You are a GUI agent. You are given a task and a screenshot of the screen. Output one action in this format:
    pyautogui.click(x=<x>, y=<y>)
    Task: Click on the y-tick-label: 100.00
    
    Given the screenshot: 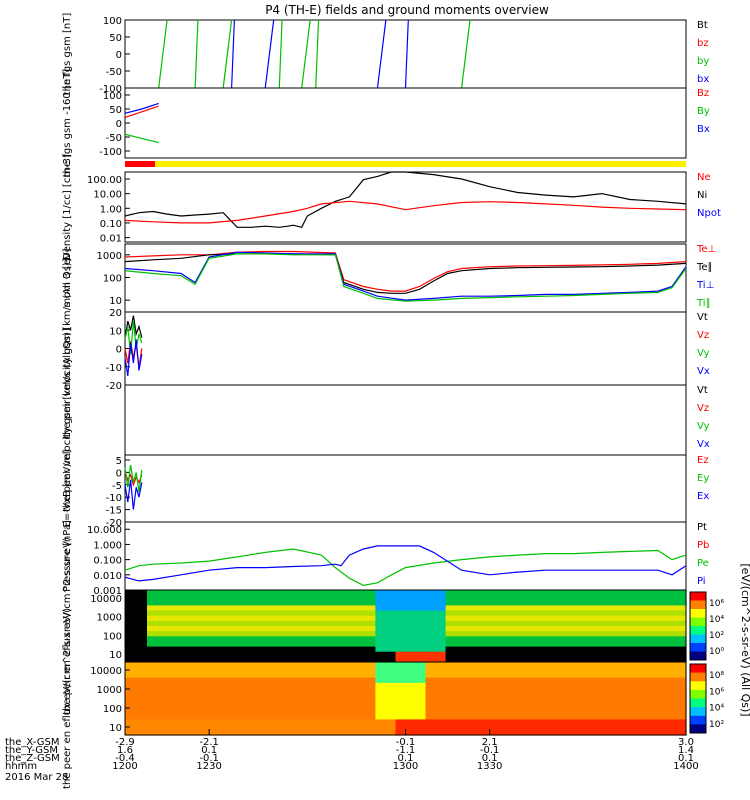 What is the action you would take?
    pyautogui.click(x=104, y=180)
    